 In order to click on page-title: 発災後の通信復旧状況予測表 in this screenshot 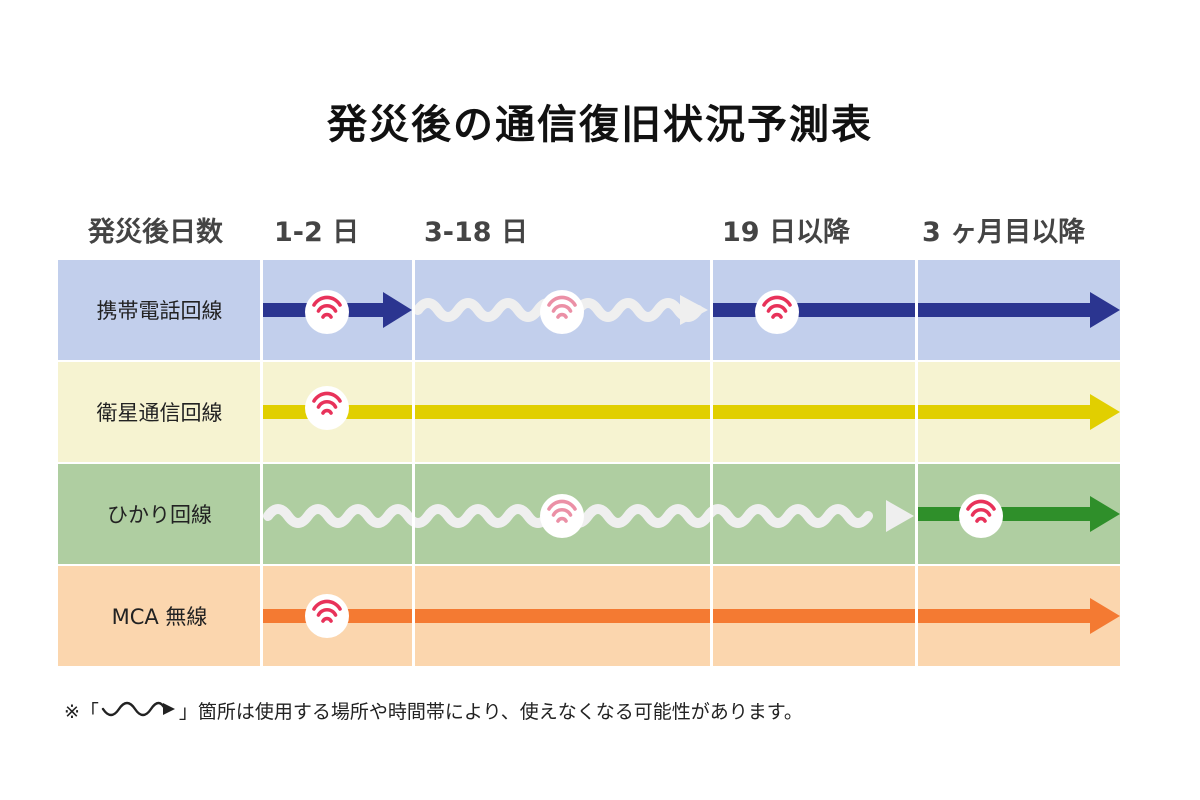, I will do `click(600, 125)`.